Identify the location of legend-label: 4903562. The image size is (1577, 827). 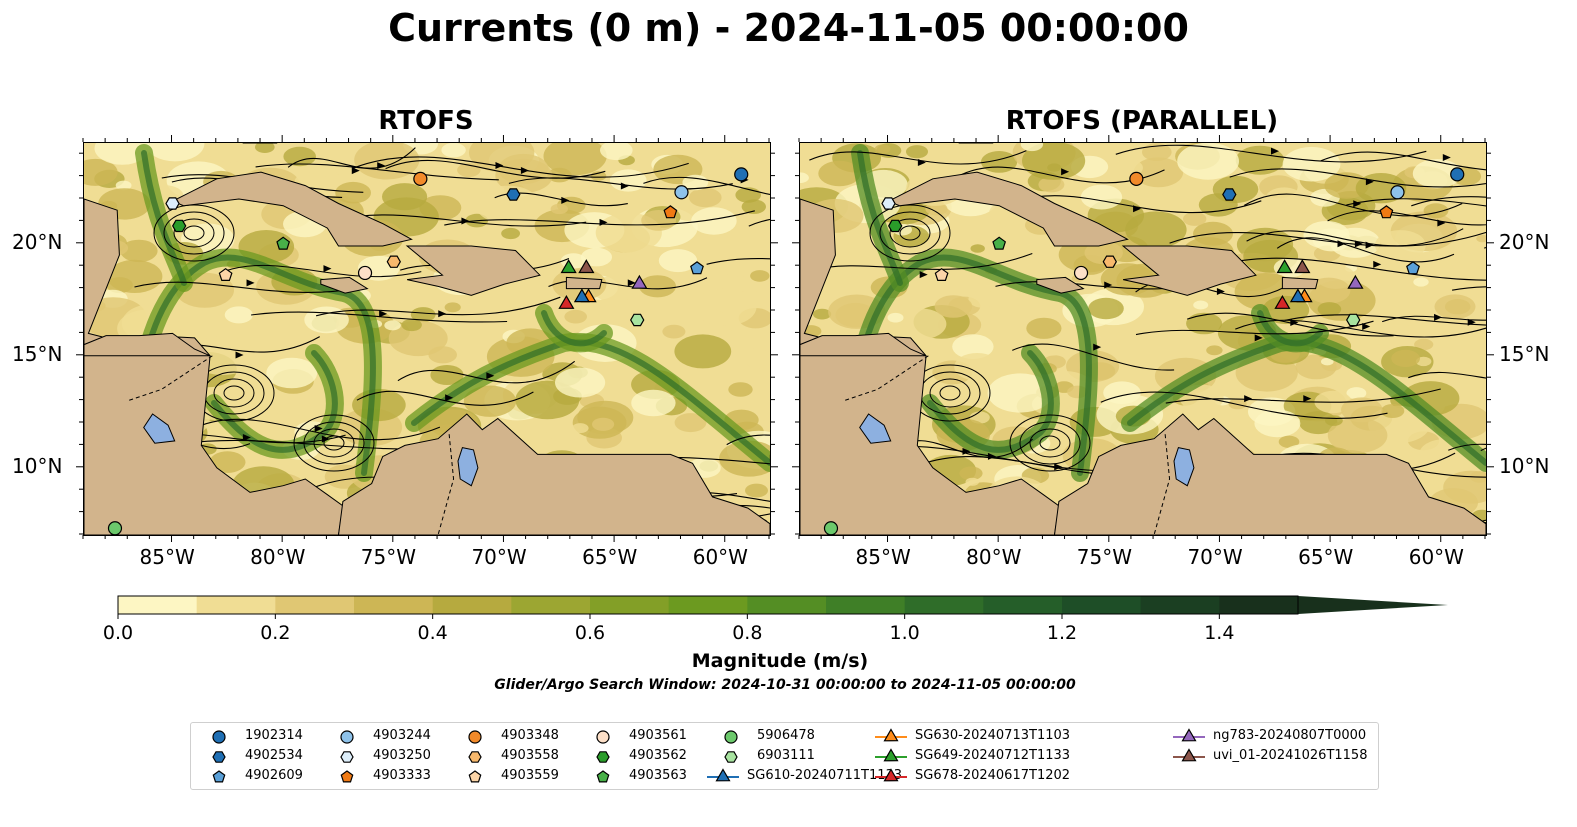
(658, 755).